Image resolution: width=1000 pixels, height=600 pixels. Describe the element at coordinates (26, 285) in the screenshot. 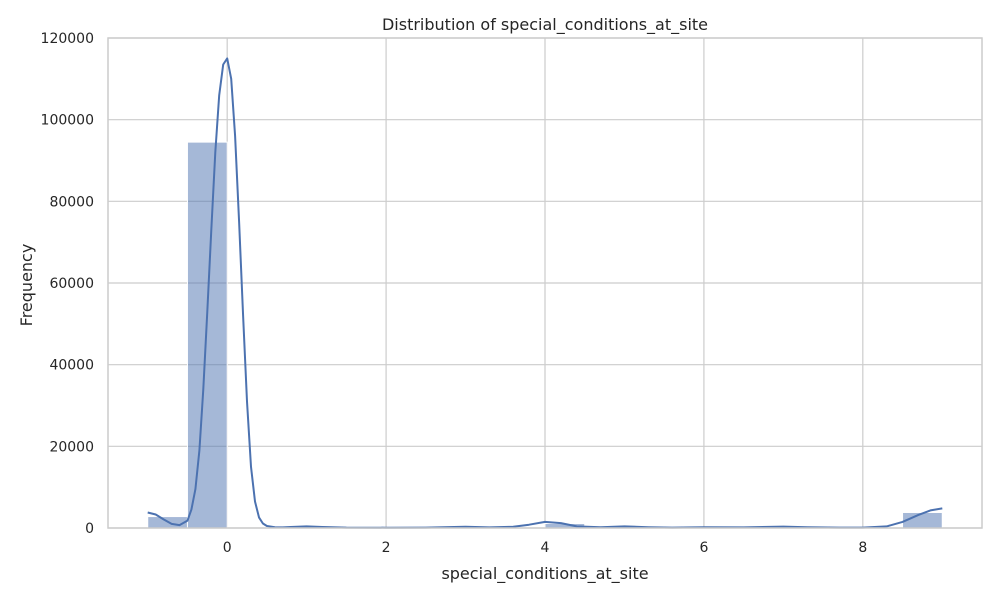

I see `y-axis-label: Frequency` at that location.